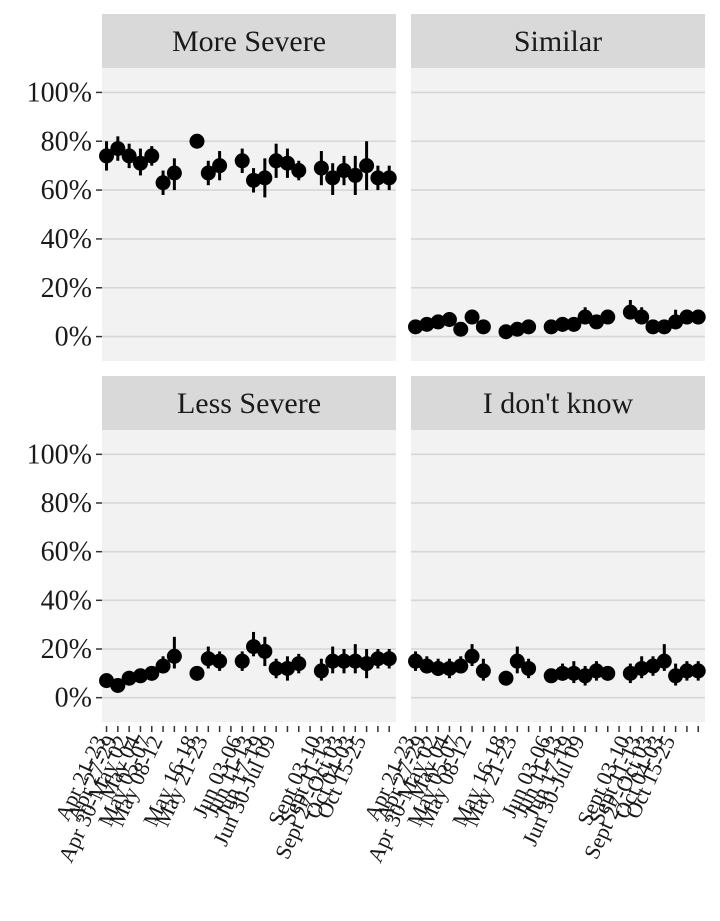 This screenshot has width=720, height=921. I want to click on panel-title: More Severe, so click(249, 41).